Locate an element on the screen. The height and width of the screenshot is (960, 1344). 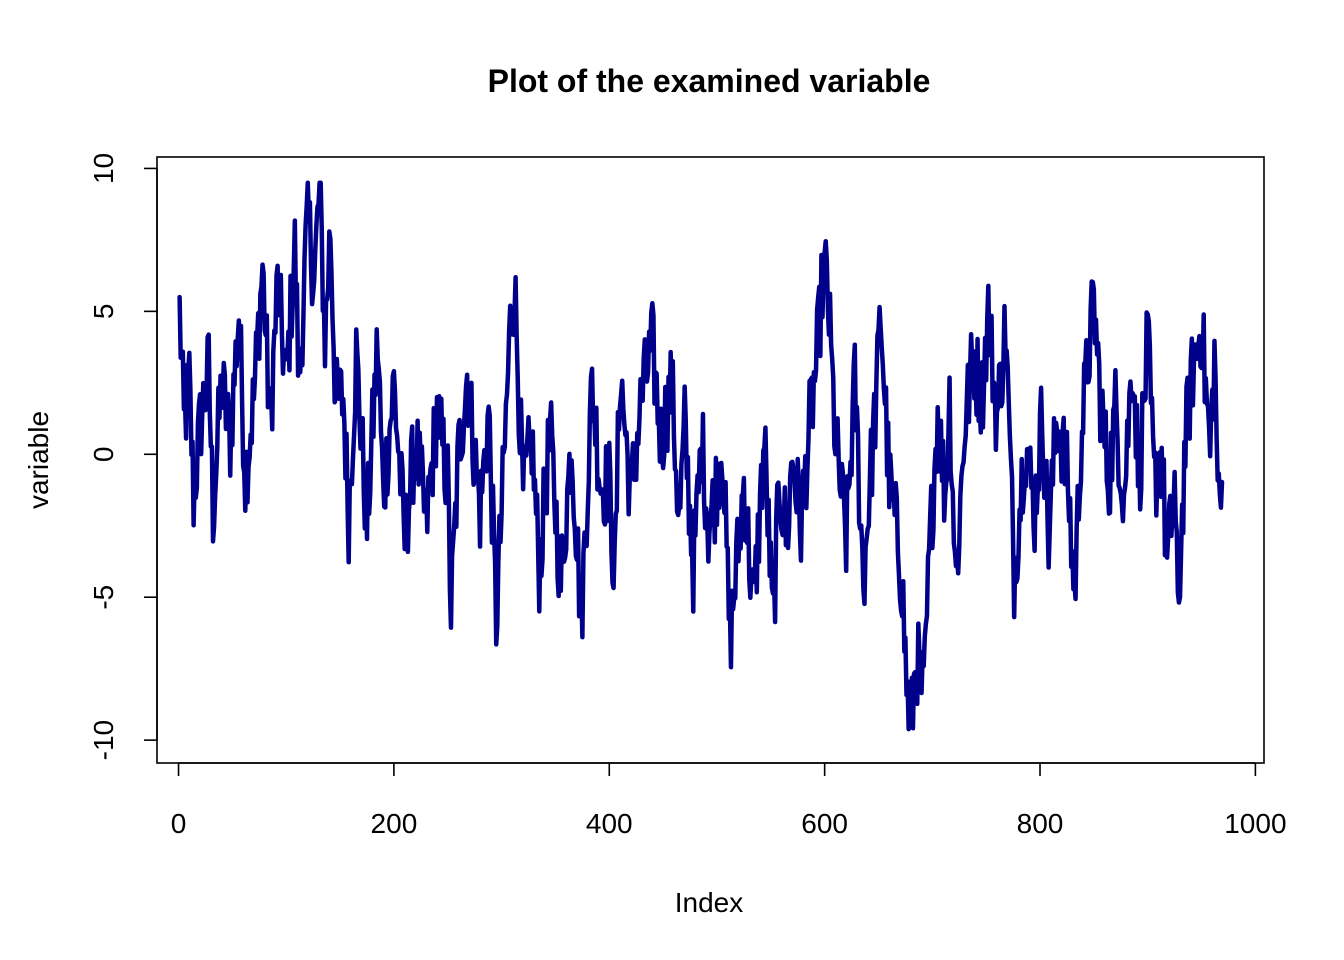
y-tick-label: 0 is located at coordinates (103, 454).